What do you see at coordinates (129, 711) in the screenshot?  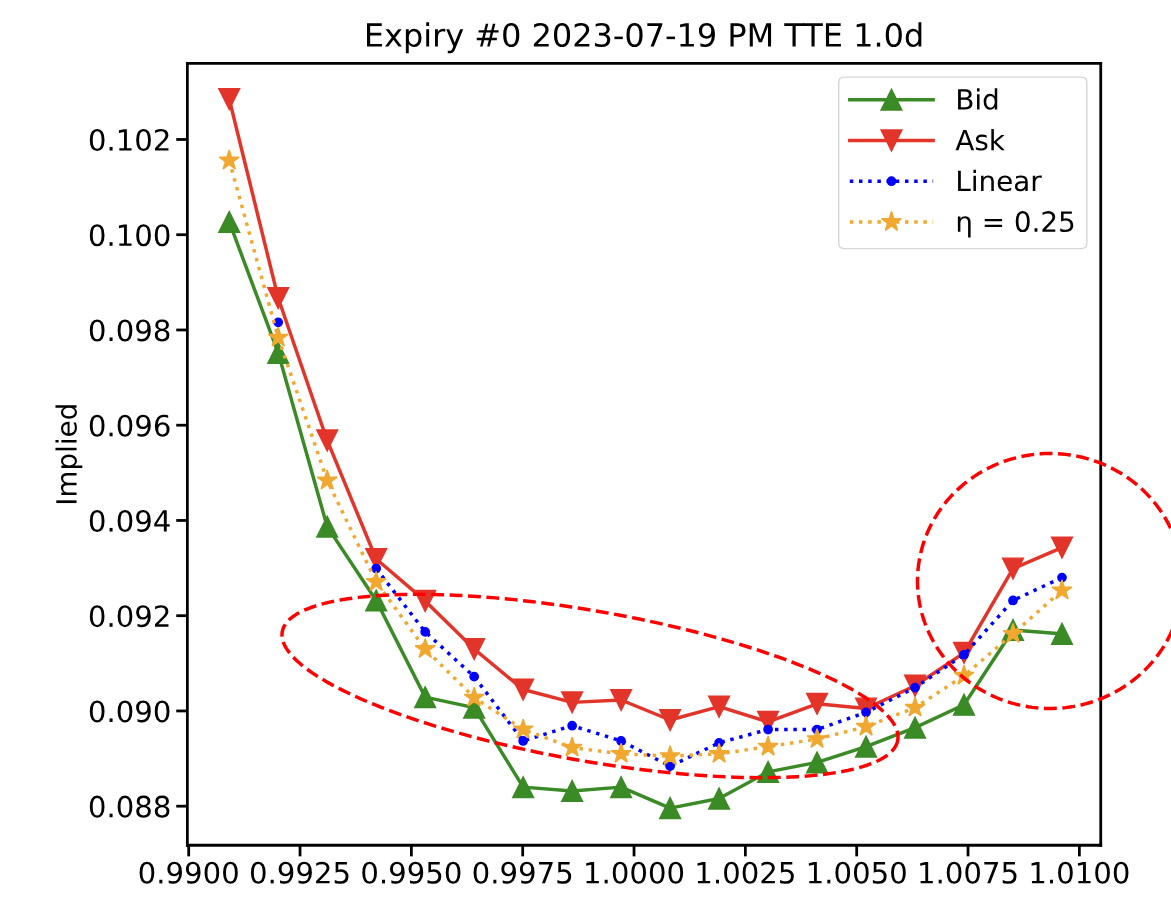 I see `y-tick-label: 0.090` at bounding box center [129, 711].